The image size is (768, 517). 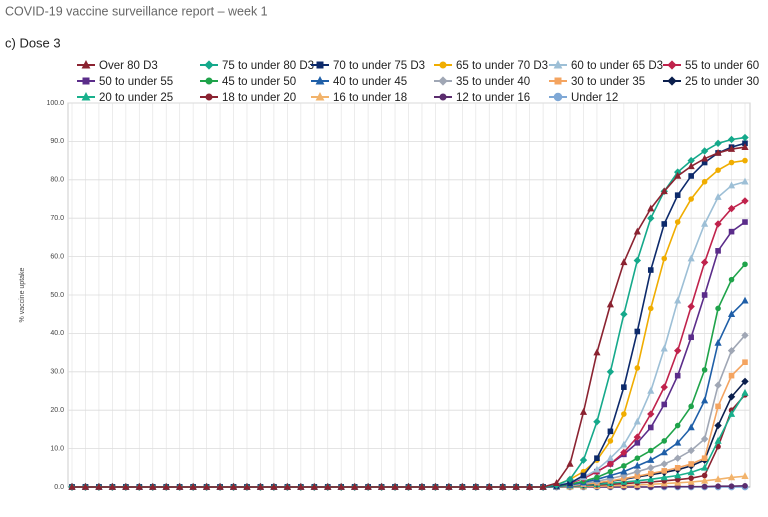 What do you see at coordinates (55, 103) in the screenshot?
I see `y-tick-label: 100.0` at bounding box center [55, 103].